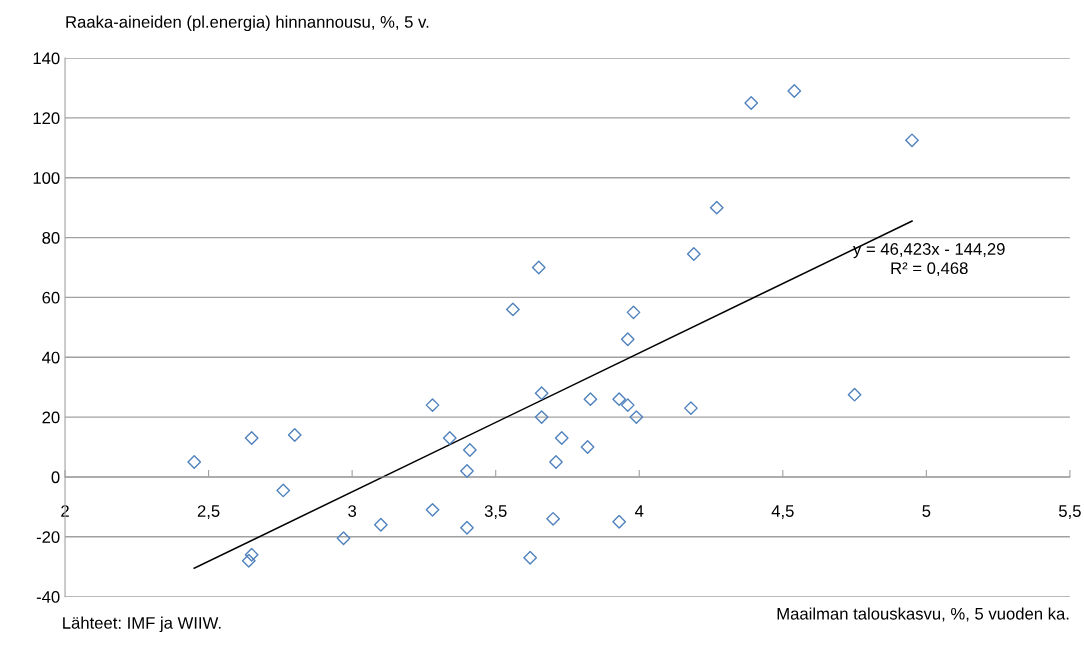 The image size is (1084, 645). I want to click on x-tick-label: 4, so click(639, 511).